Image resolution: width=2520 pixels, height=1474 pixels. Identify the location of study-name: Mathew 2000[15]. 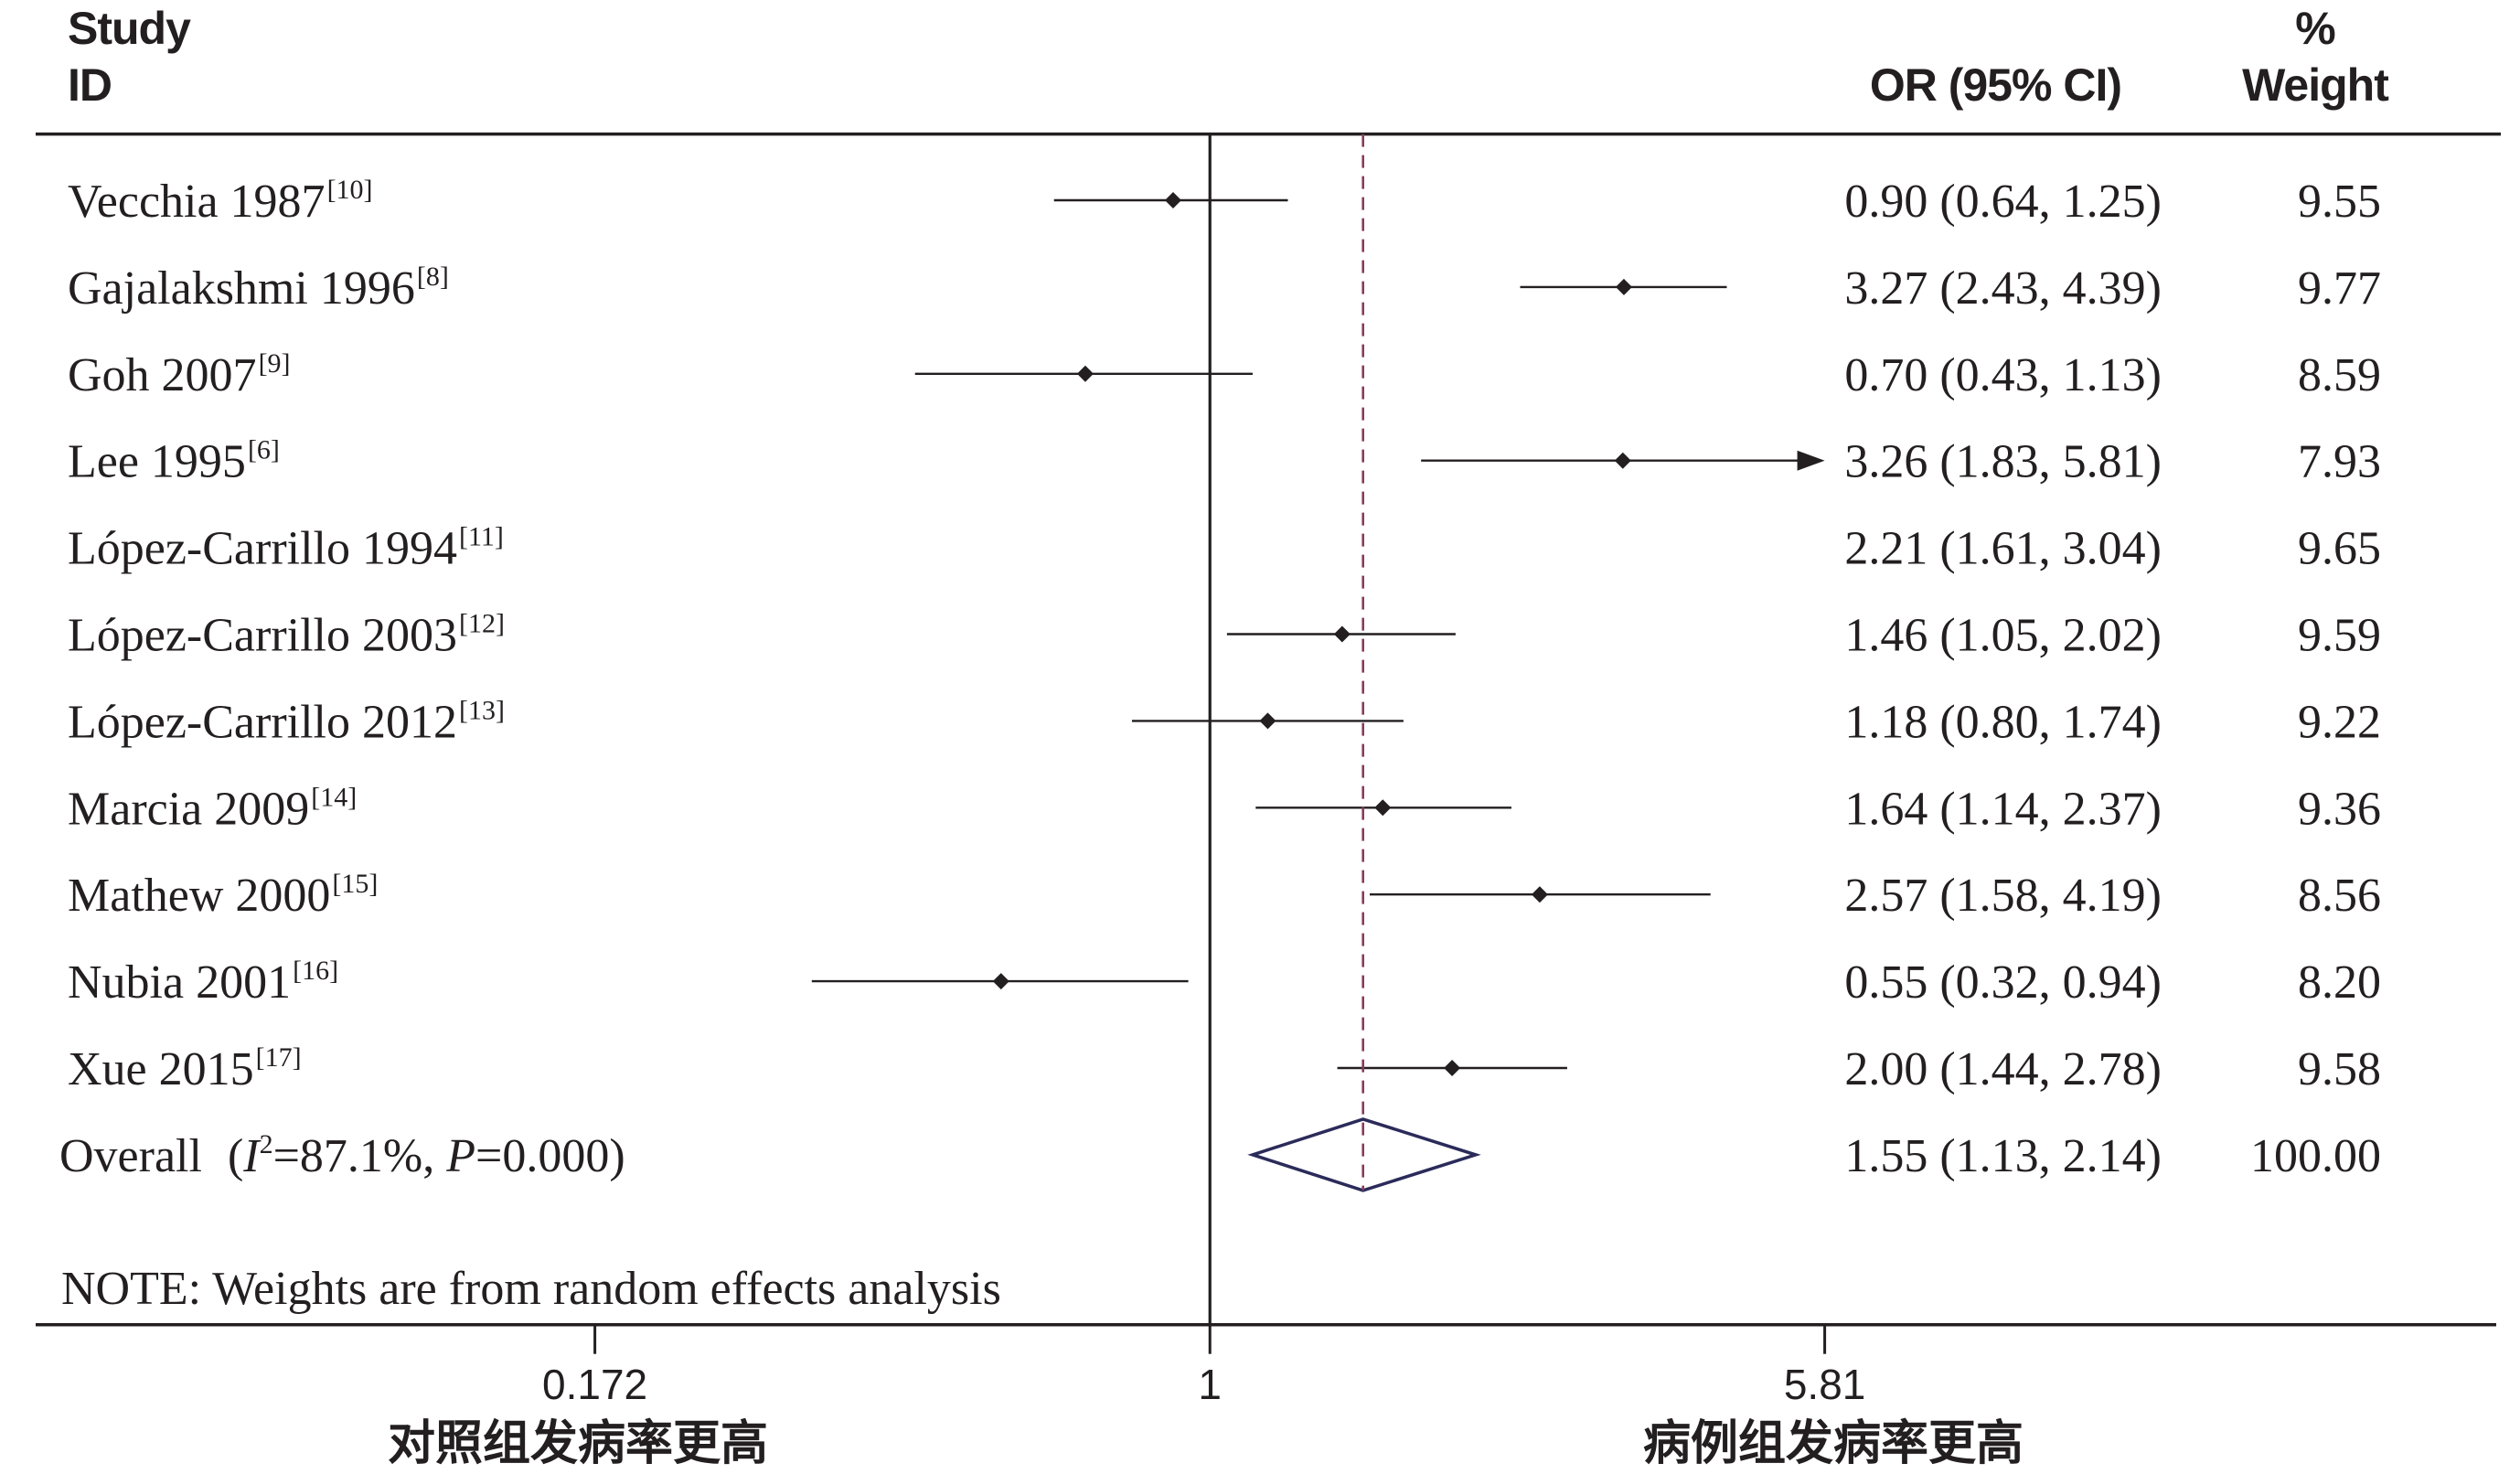
(223, 895).